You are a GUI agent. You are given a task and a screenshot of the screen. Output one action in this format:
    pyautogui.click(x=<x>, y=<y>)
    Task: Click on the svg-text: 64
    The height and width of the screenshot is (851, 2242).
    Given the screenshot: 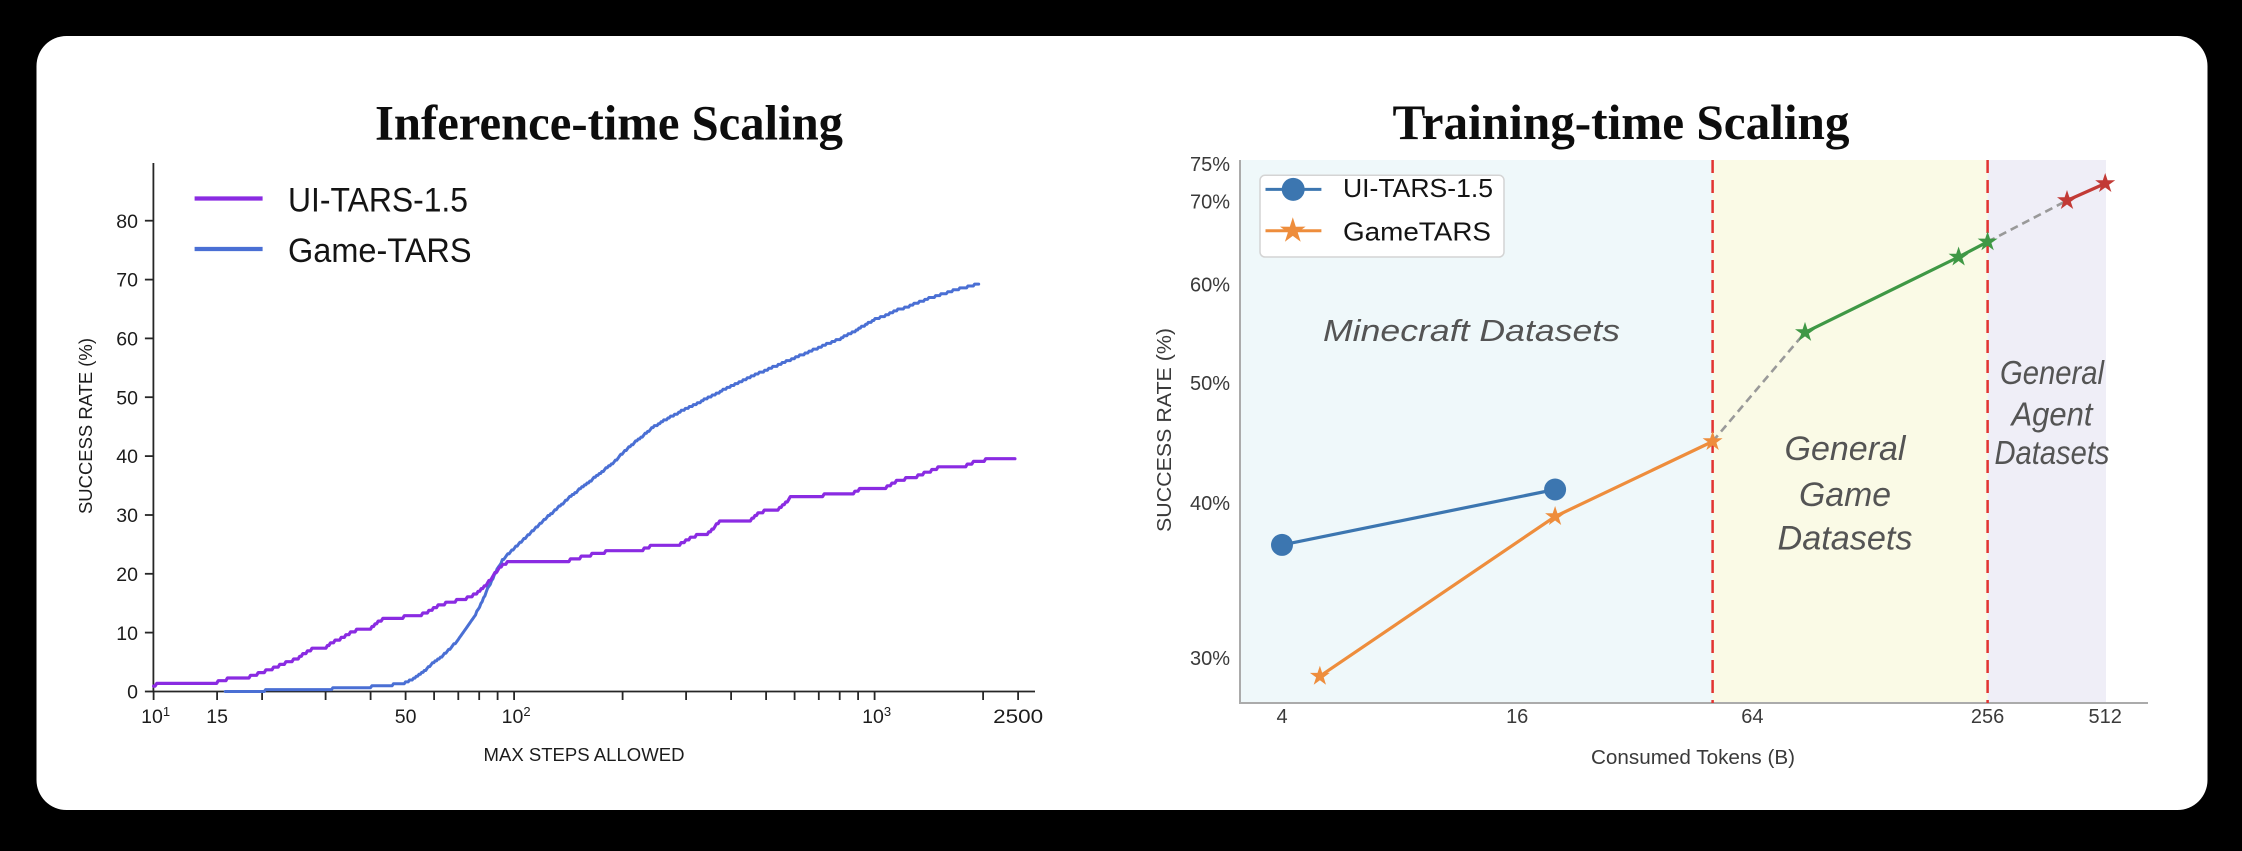 What is the action you would take?
    pyautogui.click(x=1752, y=717)
    